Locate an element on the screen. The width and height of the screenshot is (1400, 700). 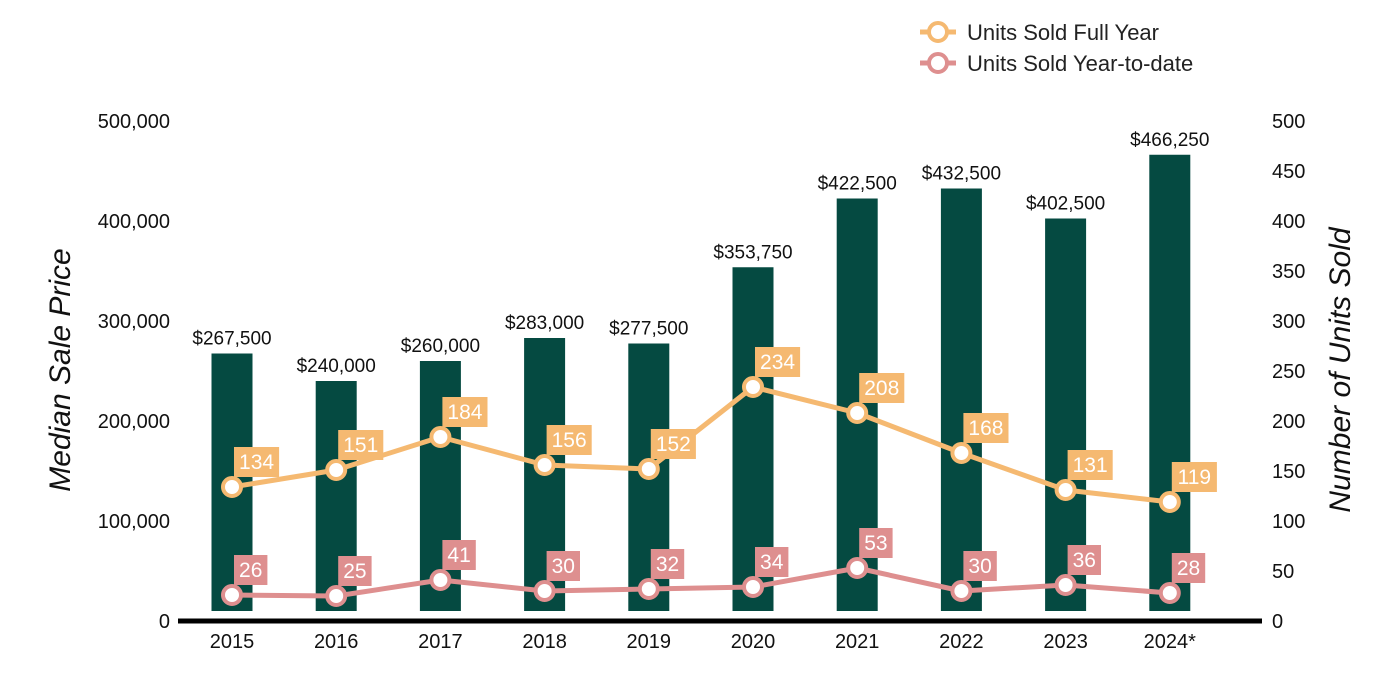
right-axis-tick-label: 0 is located at coordinates (1277, 622).